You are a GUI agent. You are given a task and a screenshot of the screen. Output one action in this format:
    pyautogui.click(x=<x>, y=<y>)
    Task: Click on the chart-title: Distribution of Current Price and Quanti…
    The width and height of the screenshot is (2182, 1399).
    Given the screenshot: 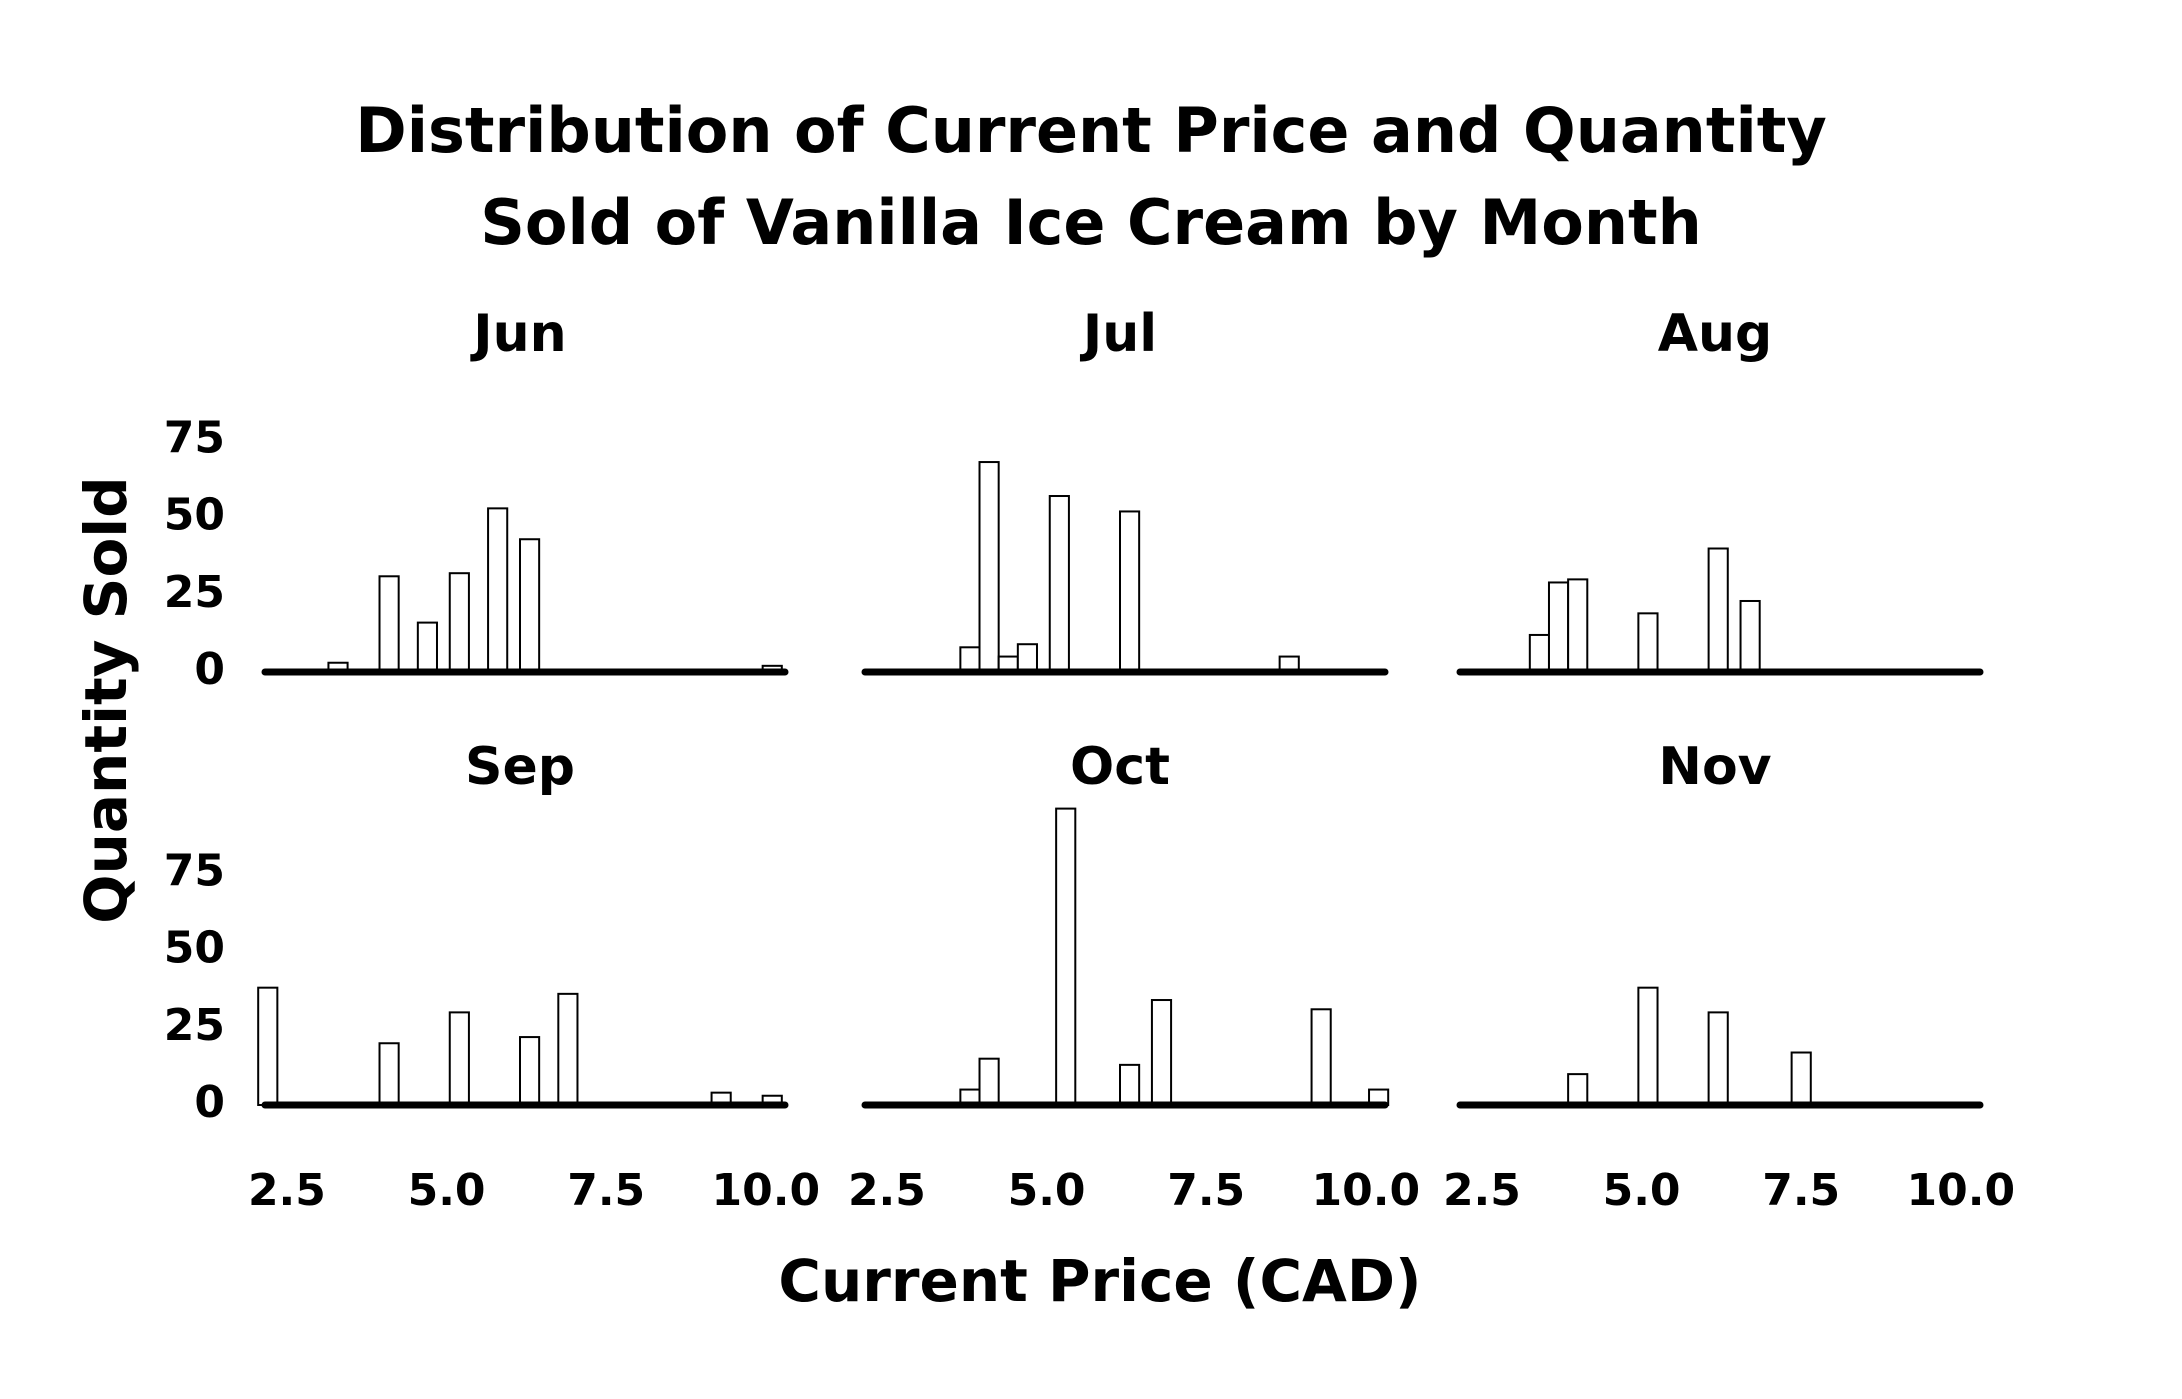 What is the action you would take?
    pyautogui.click(x=1091, y=176)
    